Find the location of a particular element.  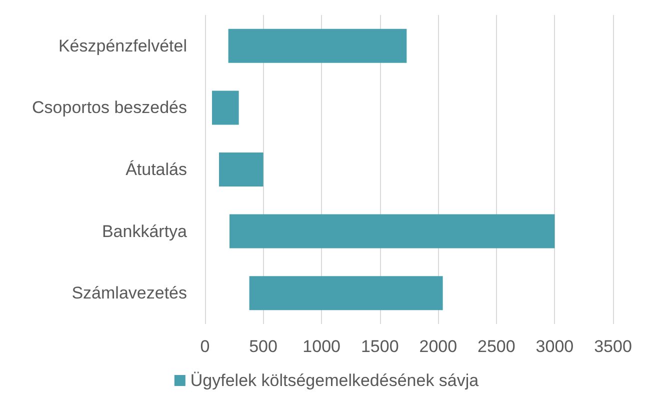

x-tick-label: 1500 is located at coordinates (379, 346).